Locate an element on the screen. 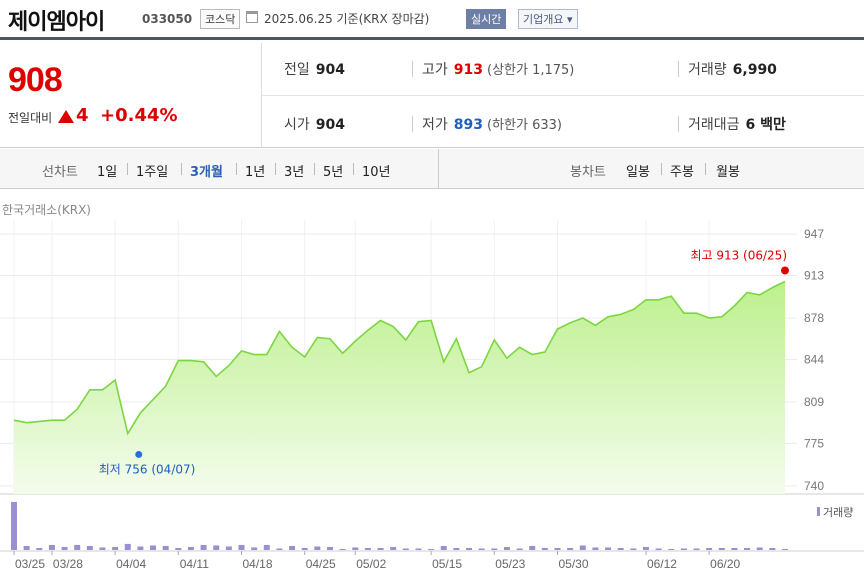 This screenshot has width=864, height=578. up-triangle-icon is located at coordinates (66, 116).